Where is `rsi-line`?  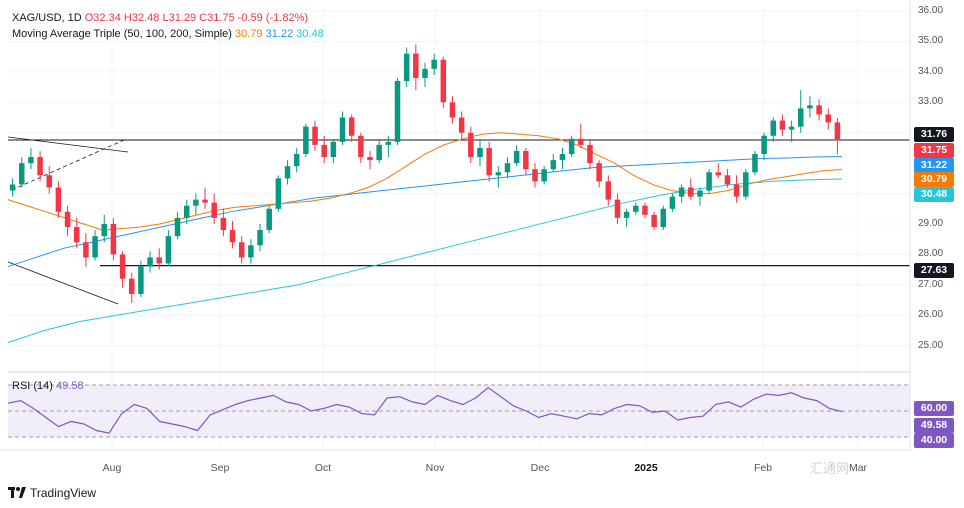
rsi-line is located at coordinates (425, 410).